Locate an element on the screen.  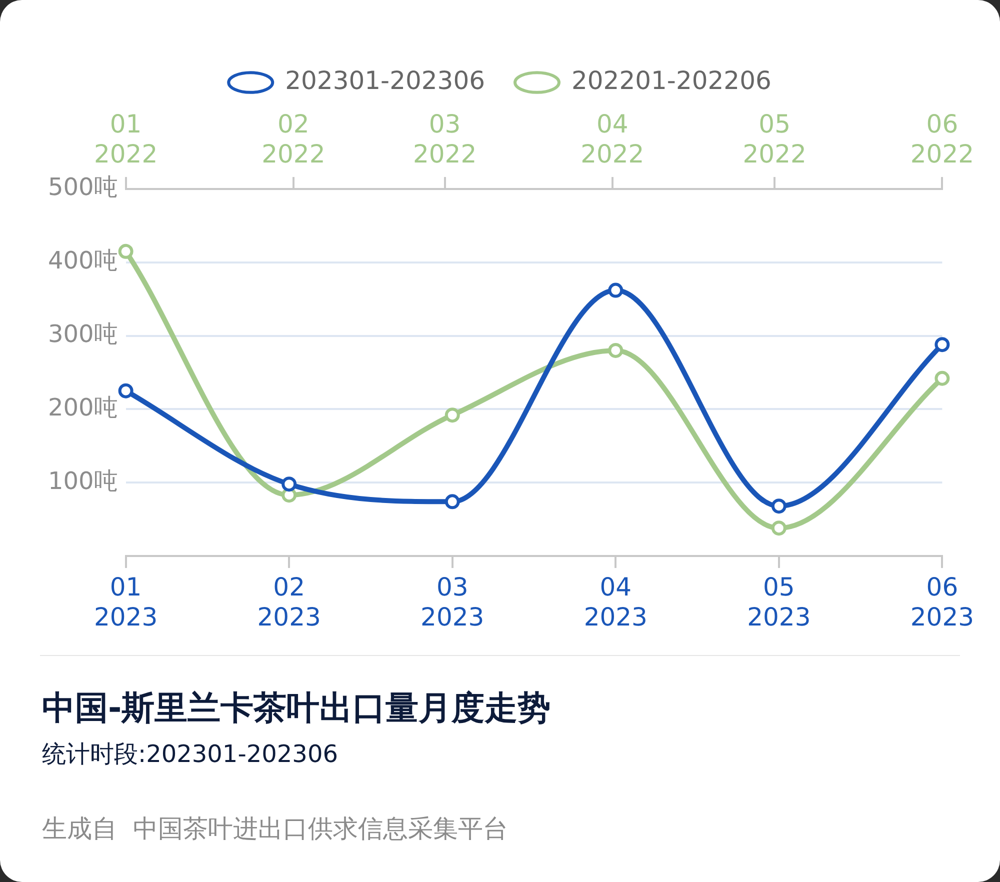
x-tick-label: 01 2023 is located at coordinates (126, 602).